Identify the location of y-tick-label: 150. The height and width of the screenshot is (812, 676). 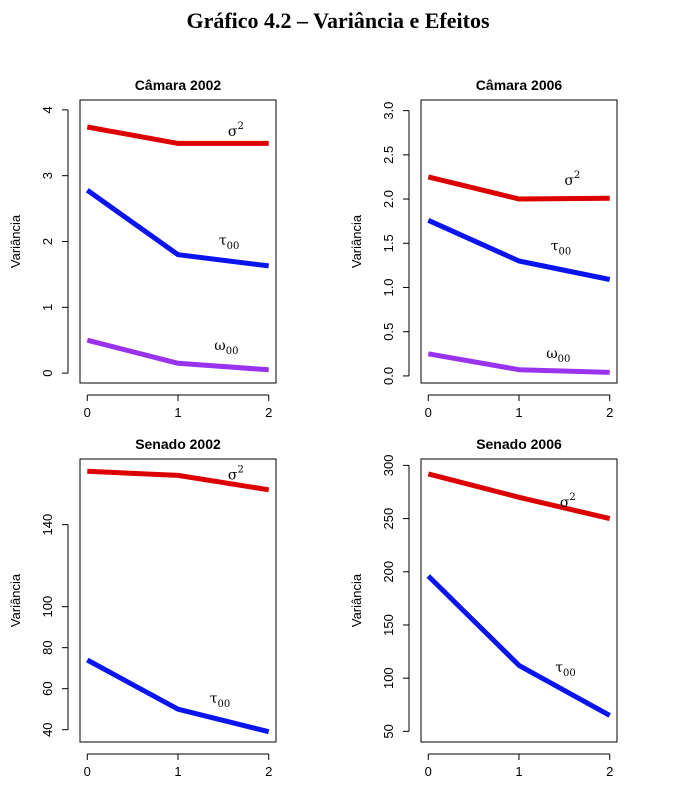
(388, 625).